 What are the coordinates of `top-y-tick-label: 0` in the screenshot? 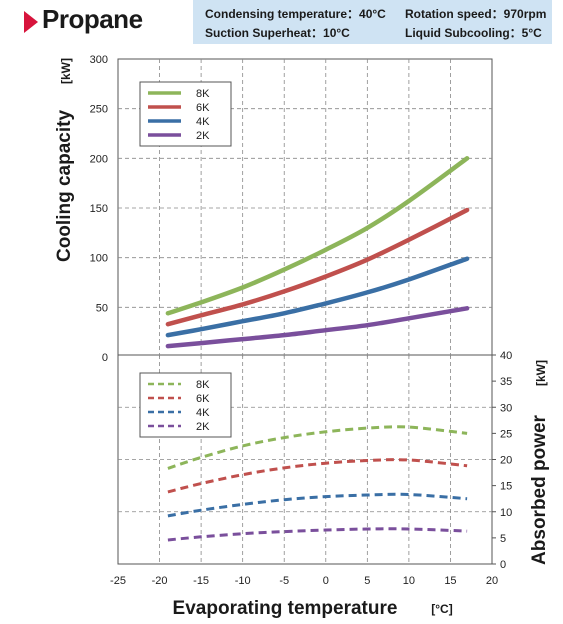 It's located at (105, 358).